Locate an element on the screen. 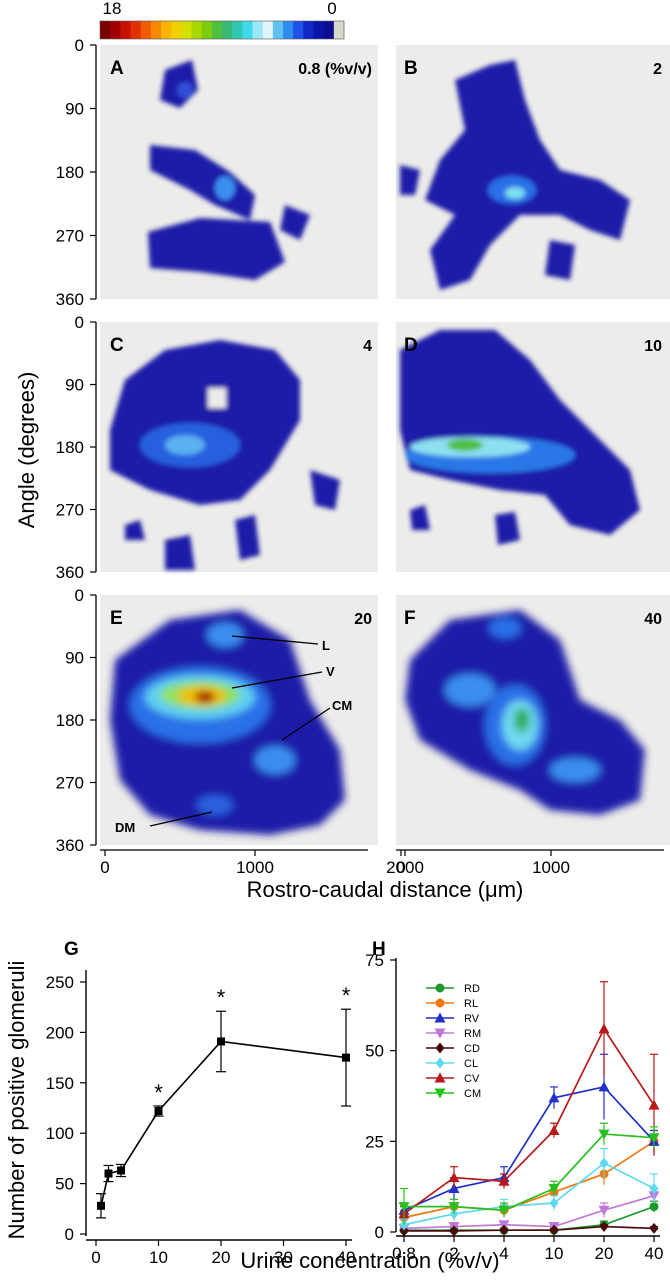 This screenshot has width=670, height=1280. heatmap-x-tick-label: 2000 is located at coordinates (405, 867).